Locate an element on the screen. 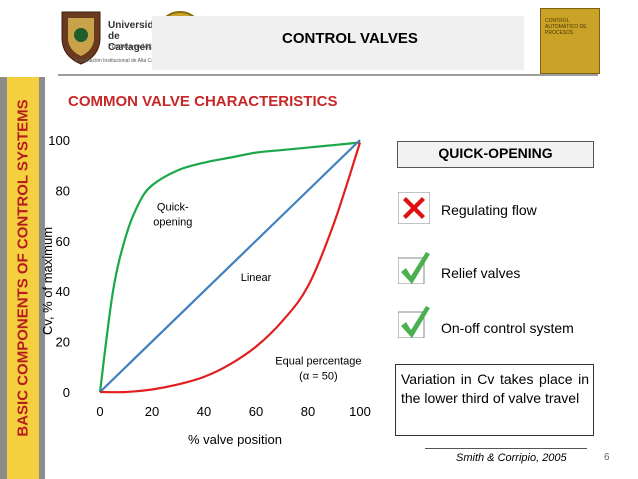 The width and height of the screenshot is (638, 479). citation: Smith & Corripio, 2005 is located at coordinates (511, 458).